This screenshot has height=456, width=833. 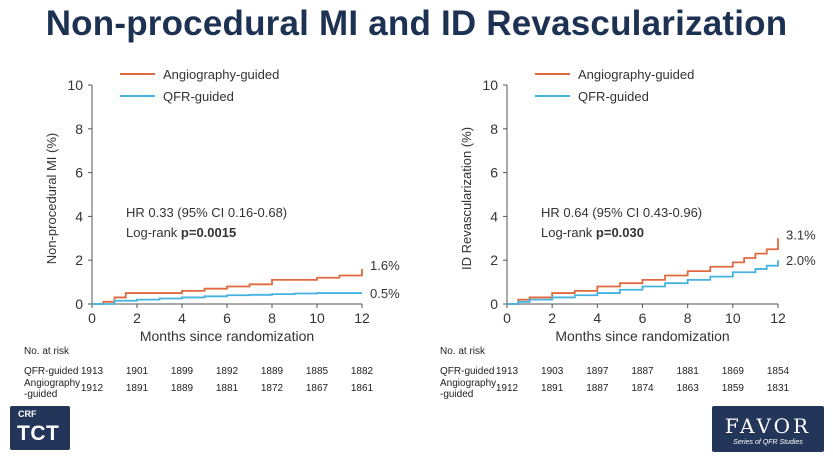 I want to click on y-axis-label: ID Revascularization (%), so click(x=466, y=198).